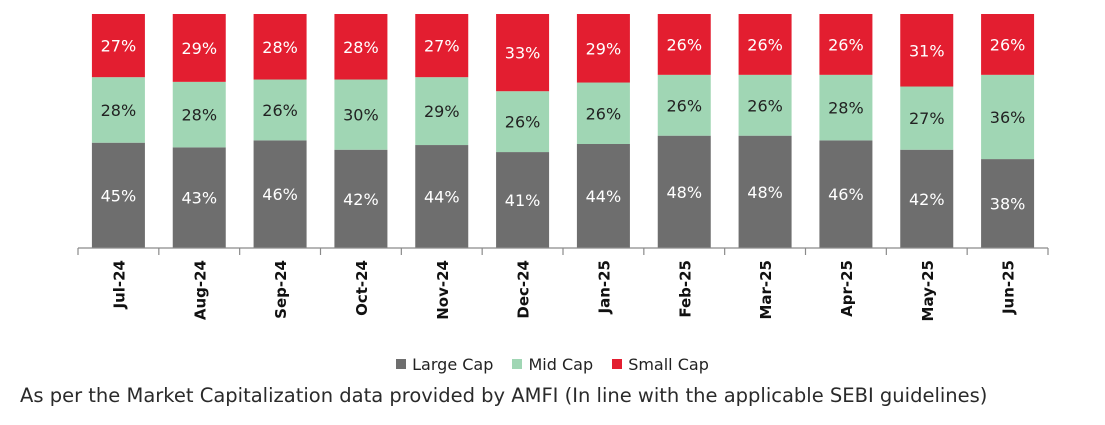 The width and height of the screenshot is (1105, 425). Describe the element at coordinates (604, 287) in the screenshot. I see `x-tick-label-jan-25: Jan-25` at that location.